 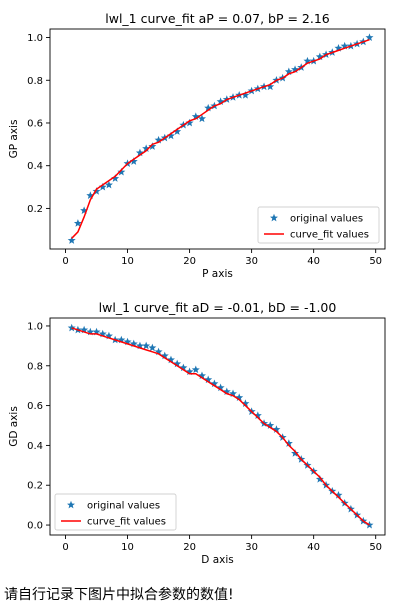 What do you see at coordinates (35, 526) in the screenshot?
I see `y-tick-label: 0.0` at bounding box center [35, 526].